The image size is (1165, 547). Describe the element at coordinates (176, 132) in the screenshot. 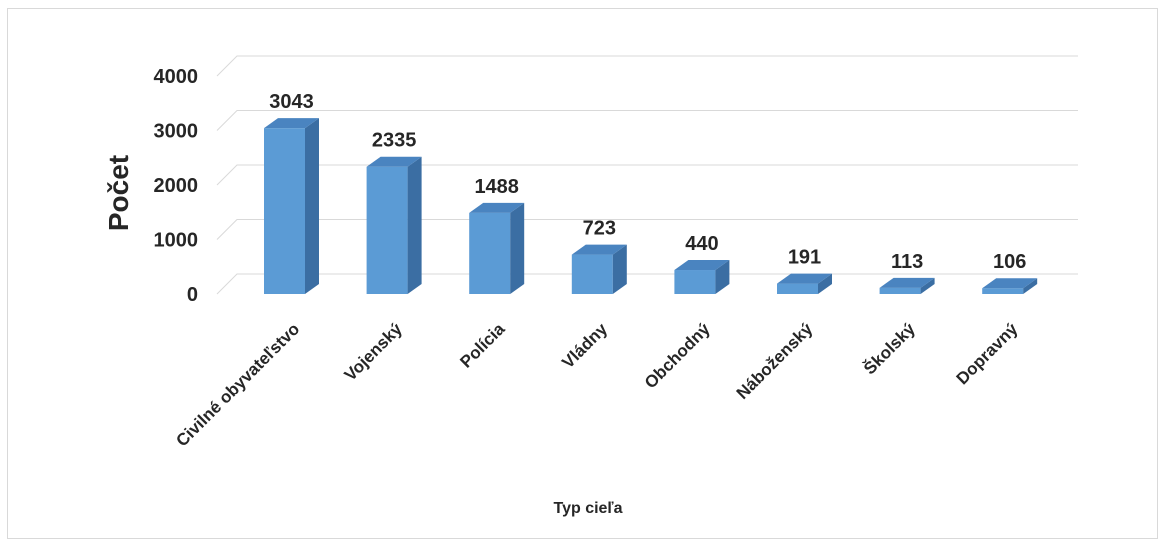

I see `y-tick-label: 3000` at that location.